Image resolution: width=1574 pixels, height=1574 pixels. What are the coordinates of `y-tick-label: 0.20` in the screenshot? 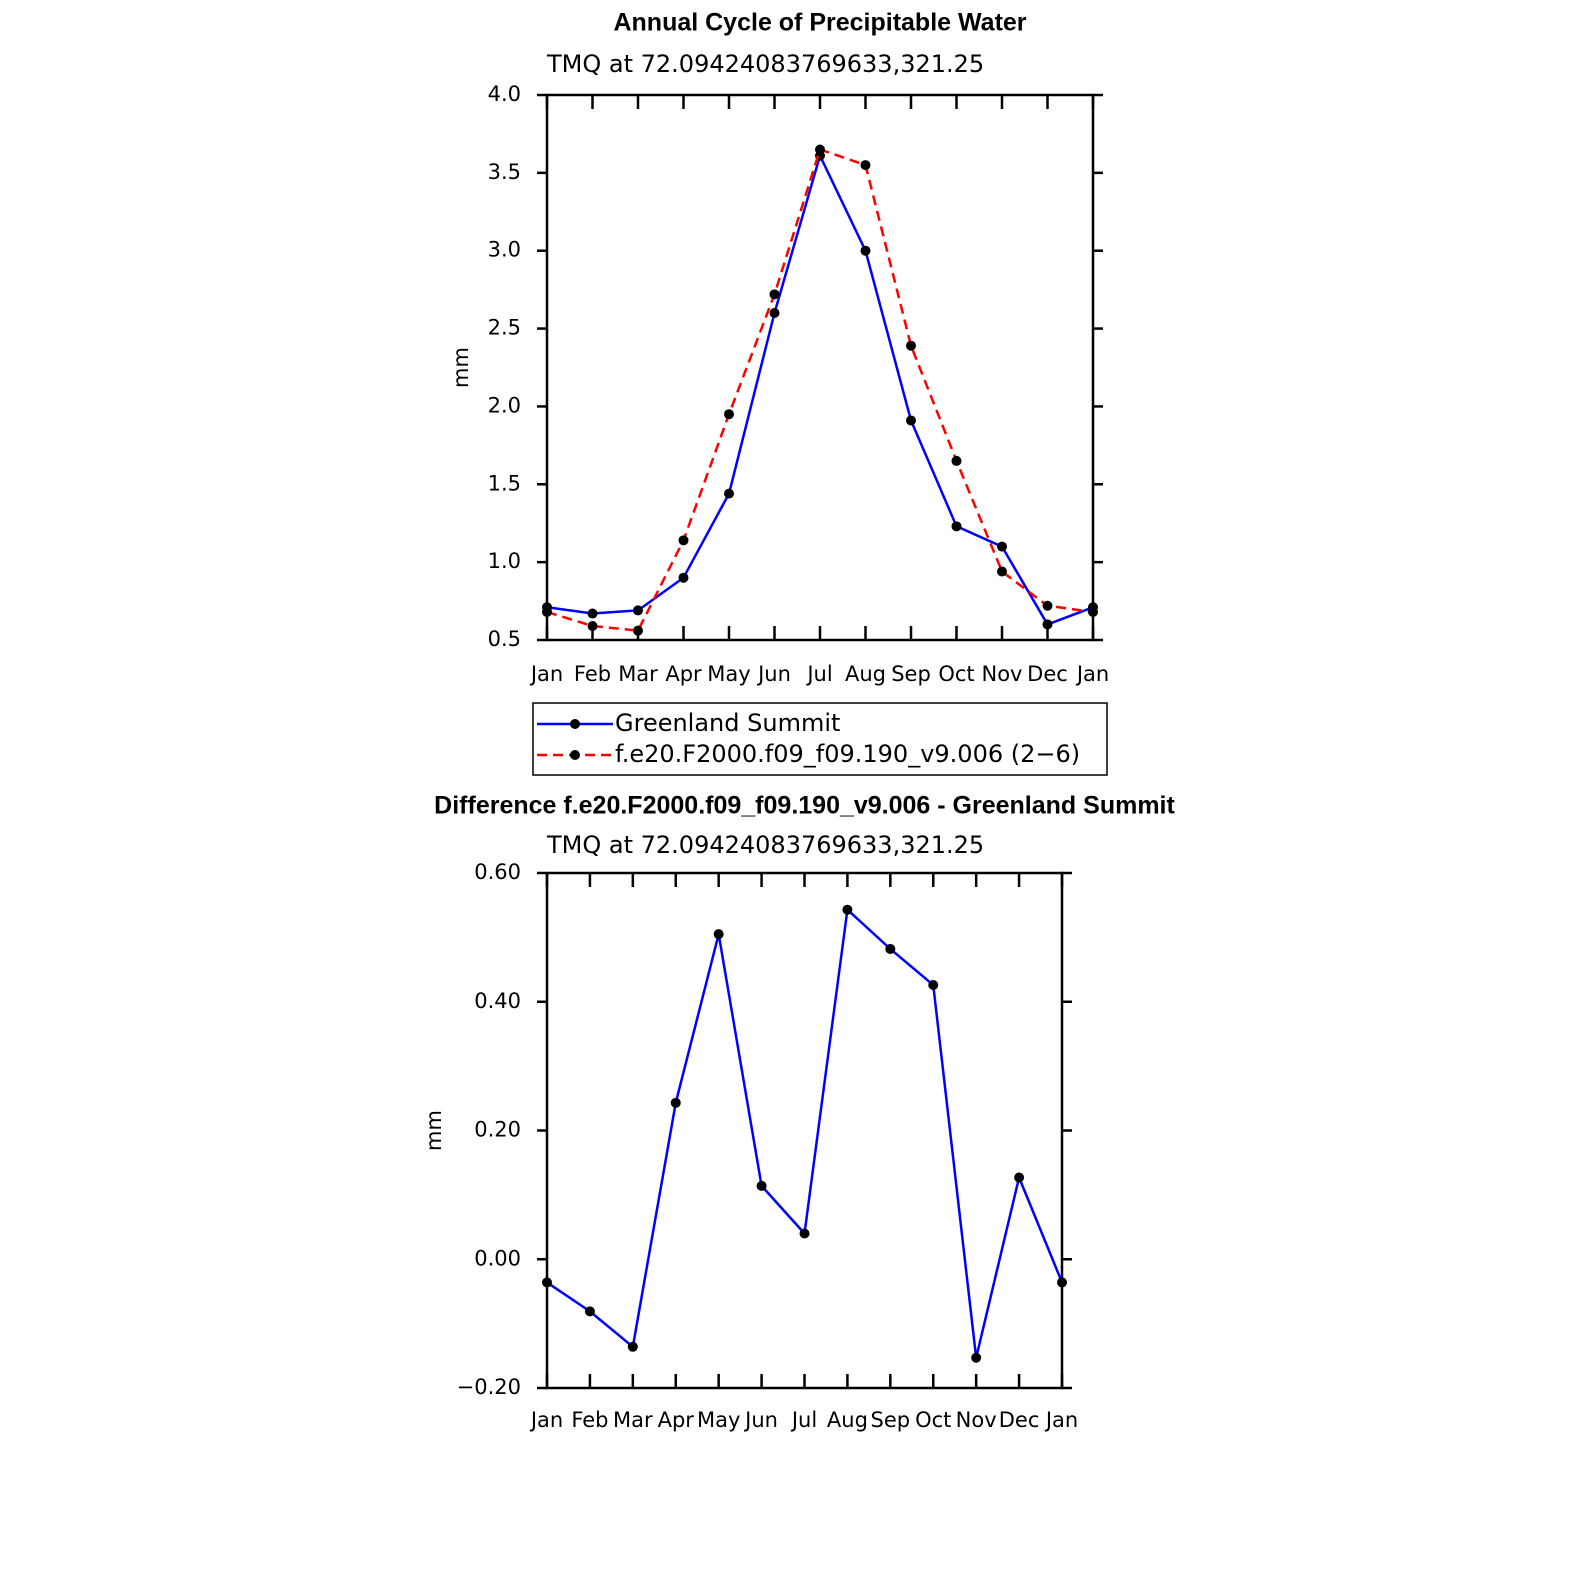 It's located at (497, 1130).